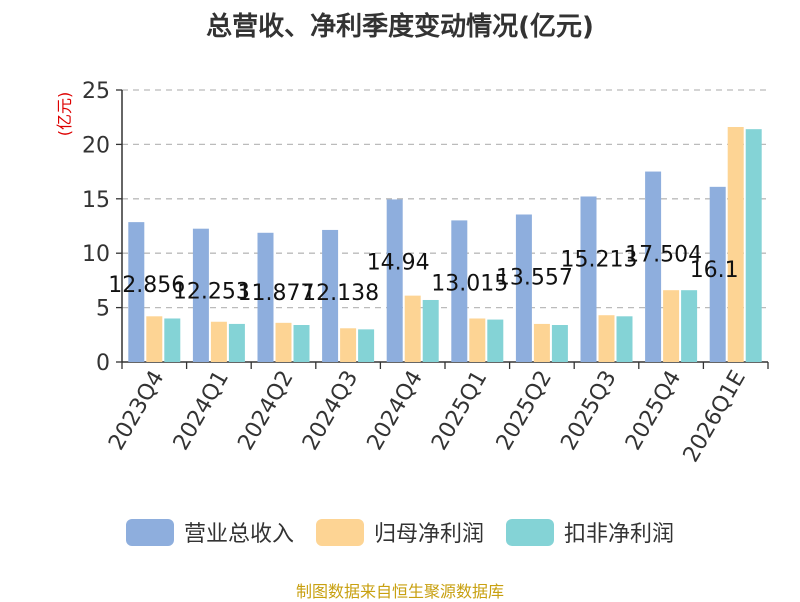  I want to click on y-axis-label: (亿元), so click(64, 114).